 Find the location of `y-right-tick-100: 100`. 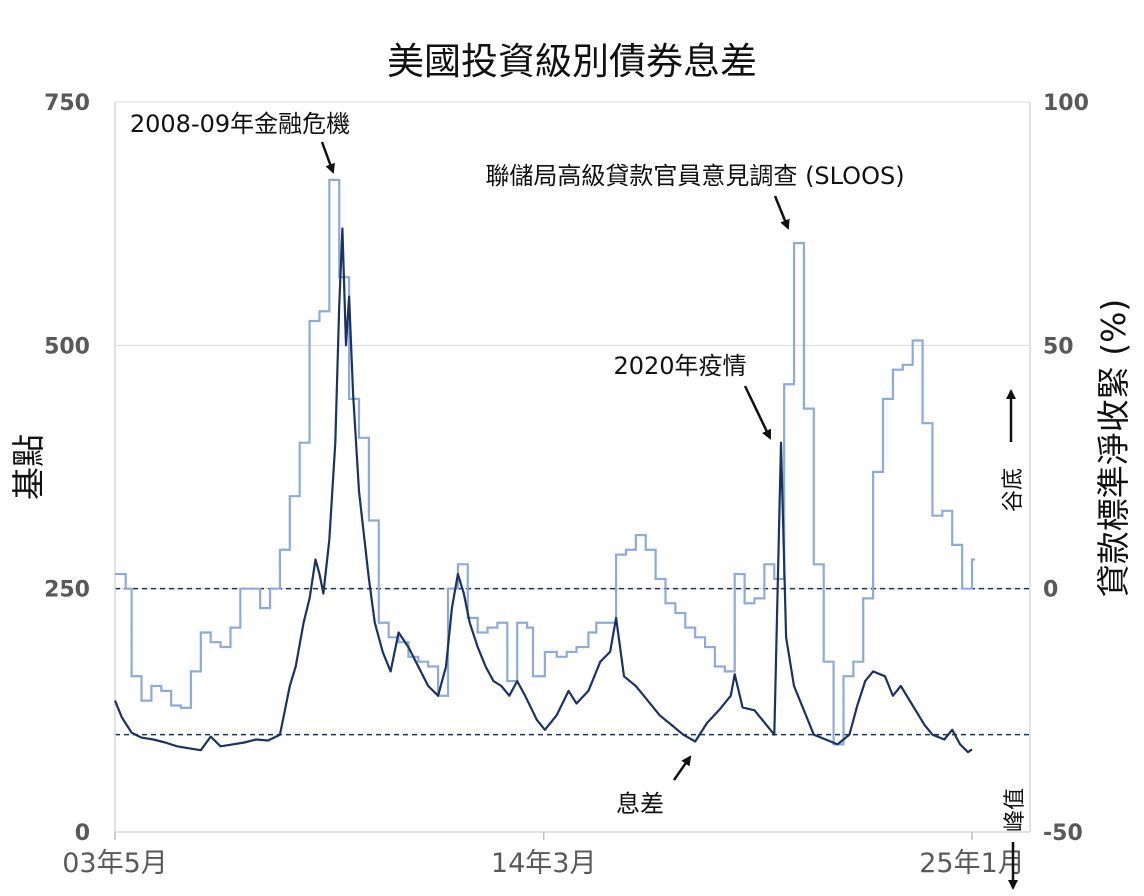

y-right-tick-100: 100 is located at coordinates (1066, 103).